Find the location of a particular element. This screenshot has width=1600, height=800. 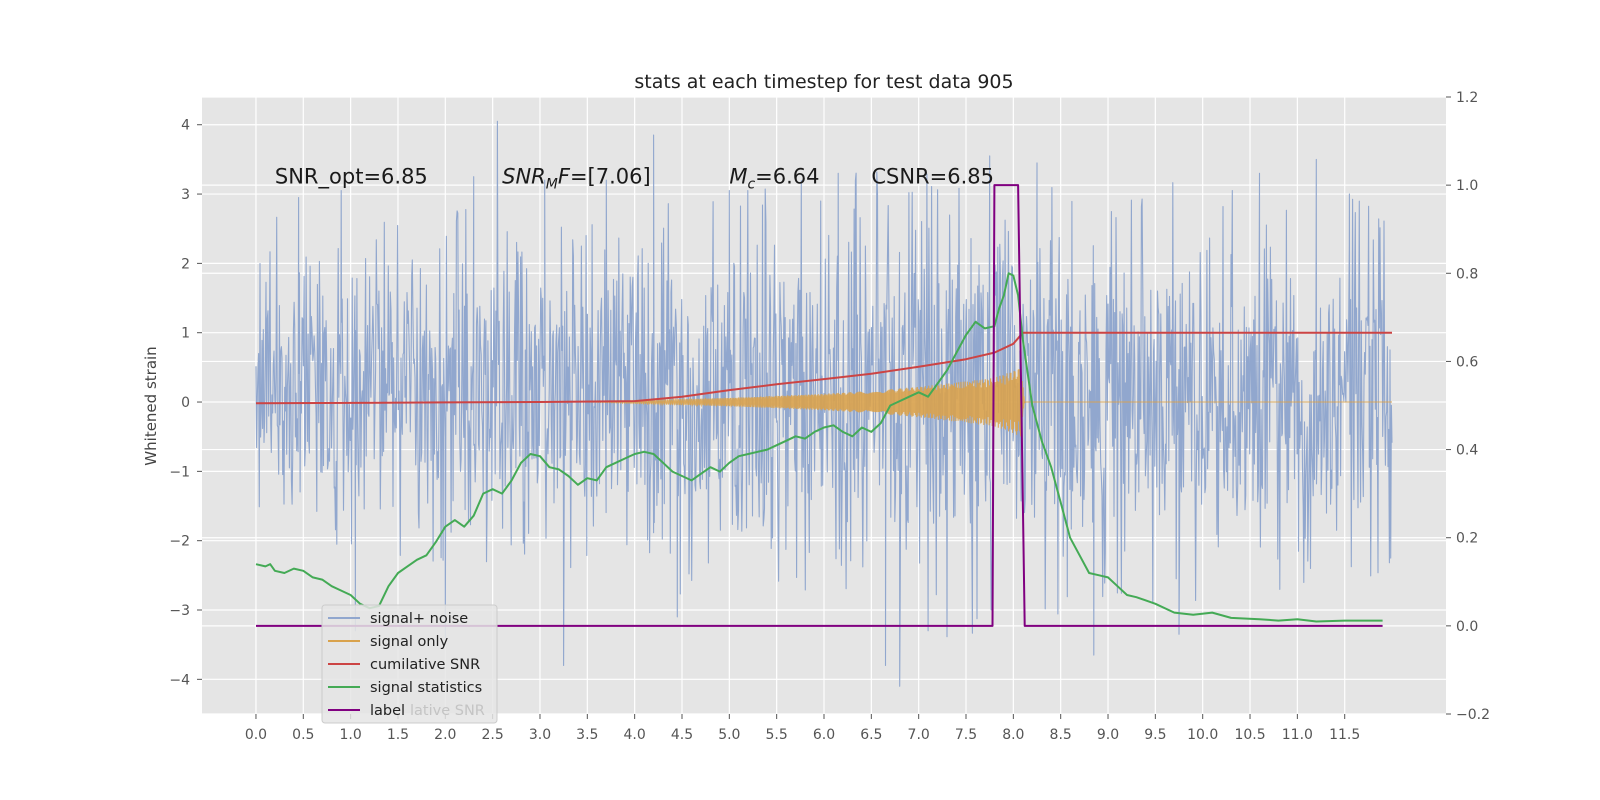

annotation-layer: SNR_opt=6.85 SNRMF=[7.06] Mc=6.64 CSNR=6.85 is located at coordinates (634, 179).